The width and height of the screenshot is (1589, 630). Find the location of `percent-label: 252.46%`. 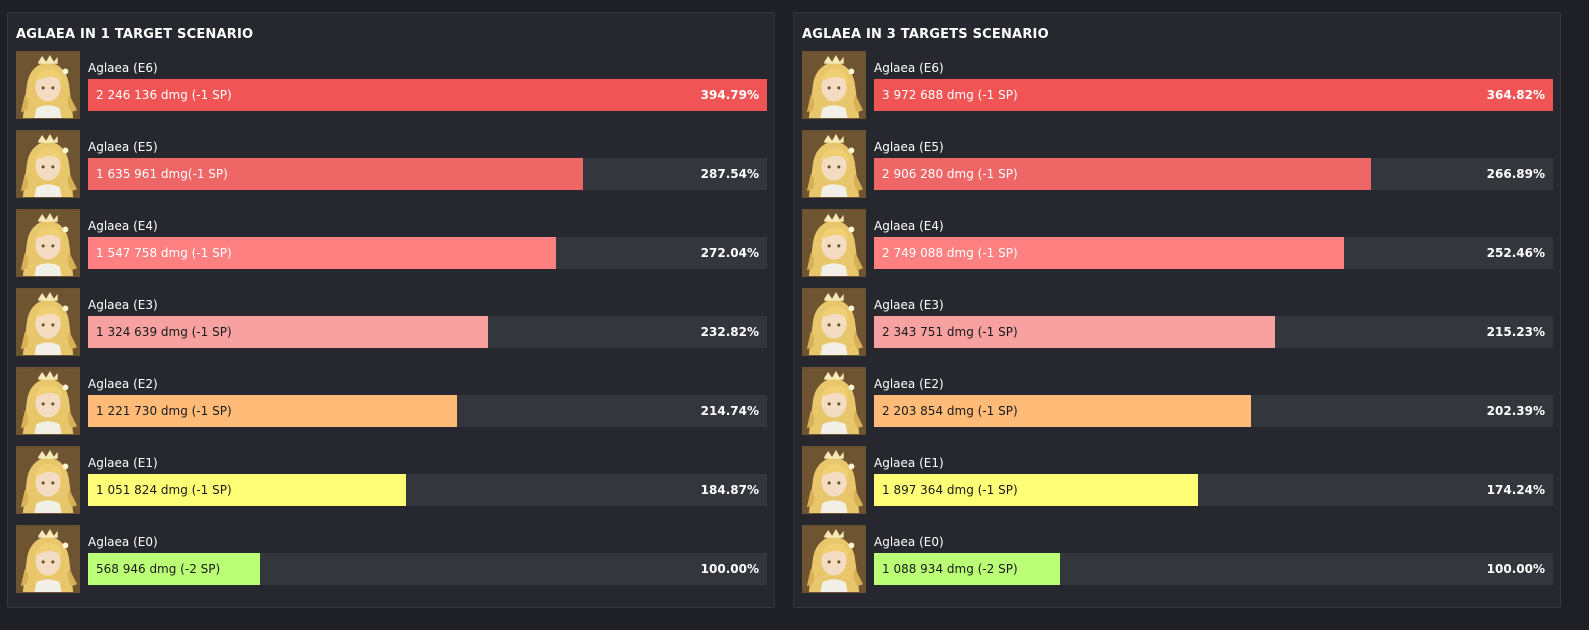

percent-label: 252.46% is located at coordinates (1515, 253).